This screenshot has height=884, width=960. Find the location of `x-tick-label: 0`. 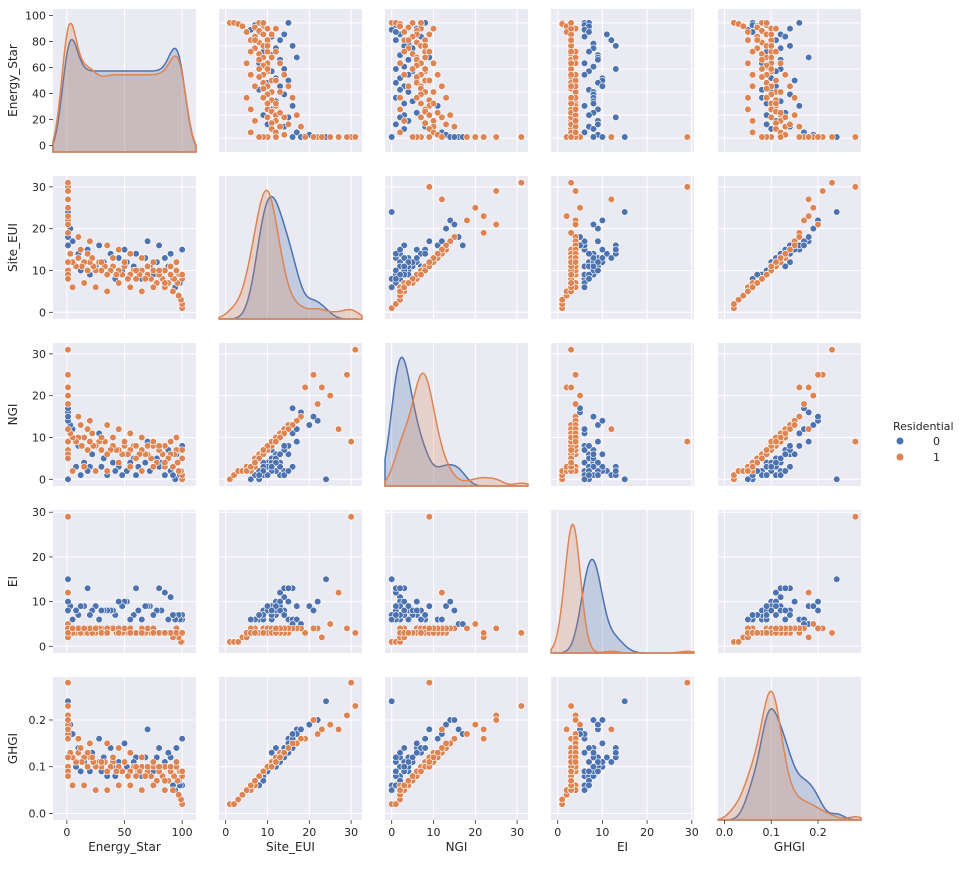

x-tick-label: 0 is located at coordinates (66, 832).